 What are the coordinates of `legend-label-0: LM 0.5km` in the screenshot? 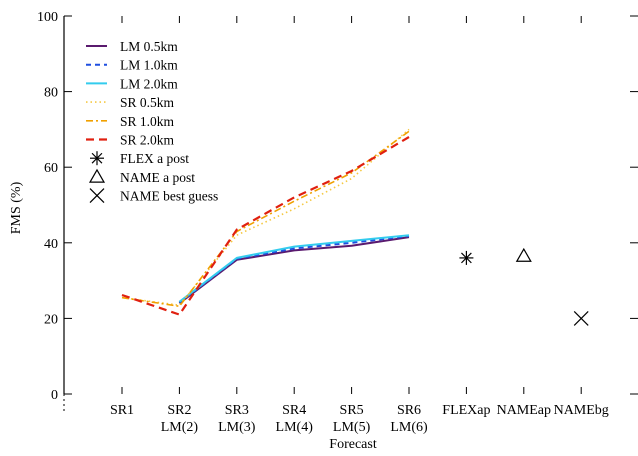 It's located at (149, 46).